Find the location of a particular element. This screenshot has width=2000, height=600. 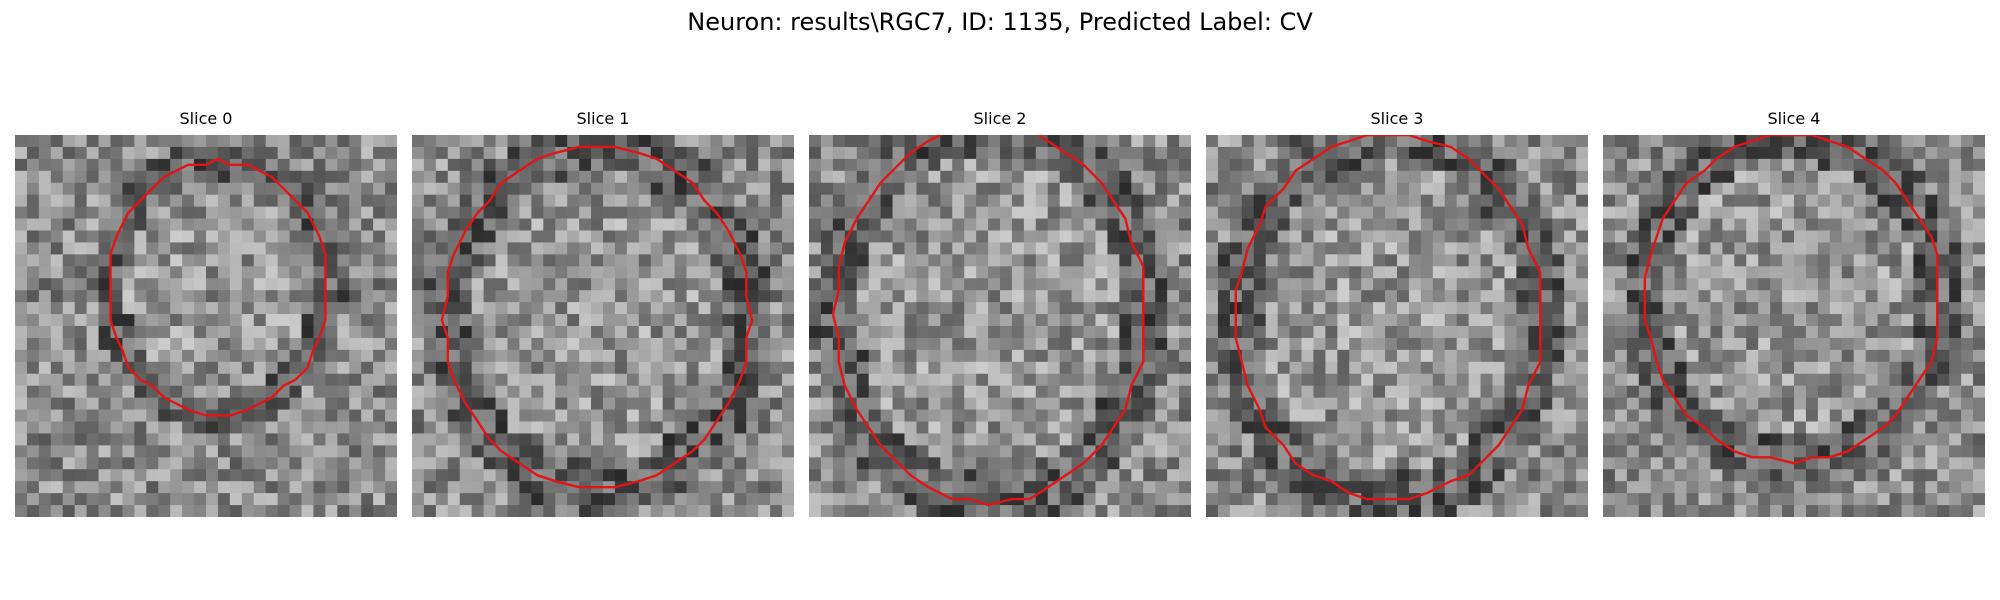

slice-panel-4: Slice 4 is located at coordinates (1794, 312).